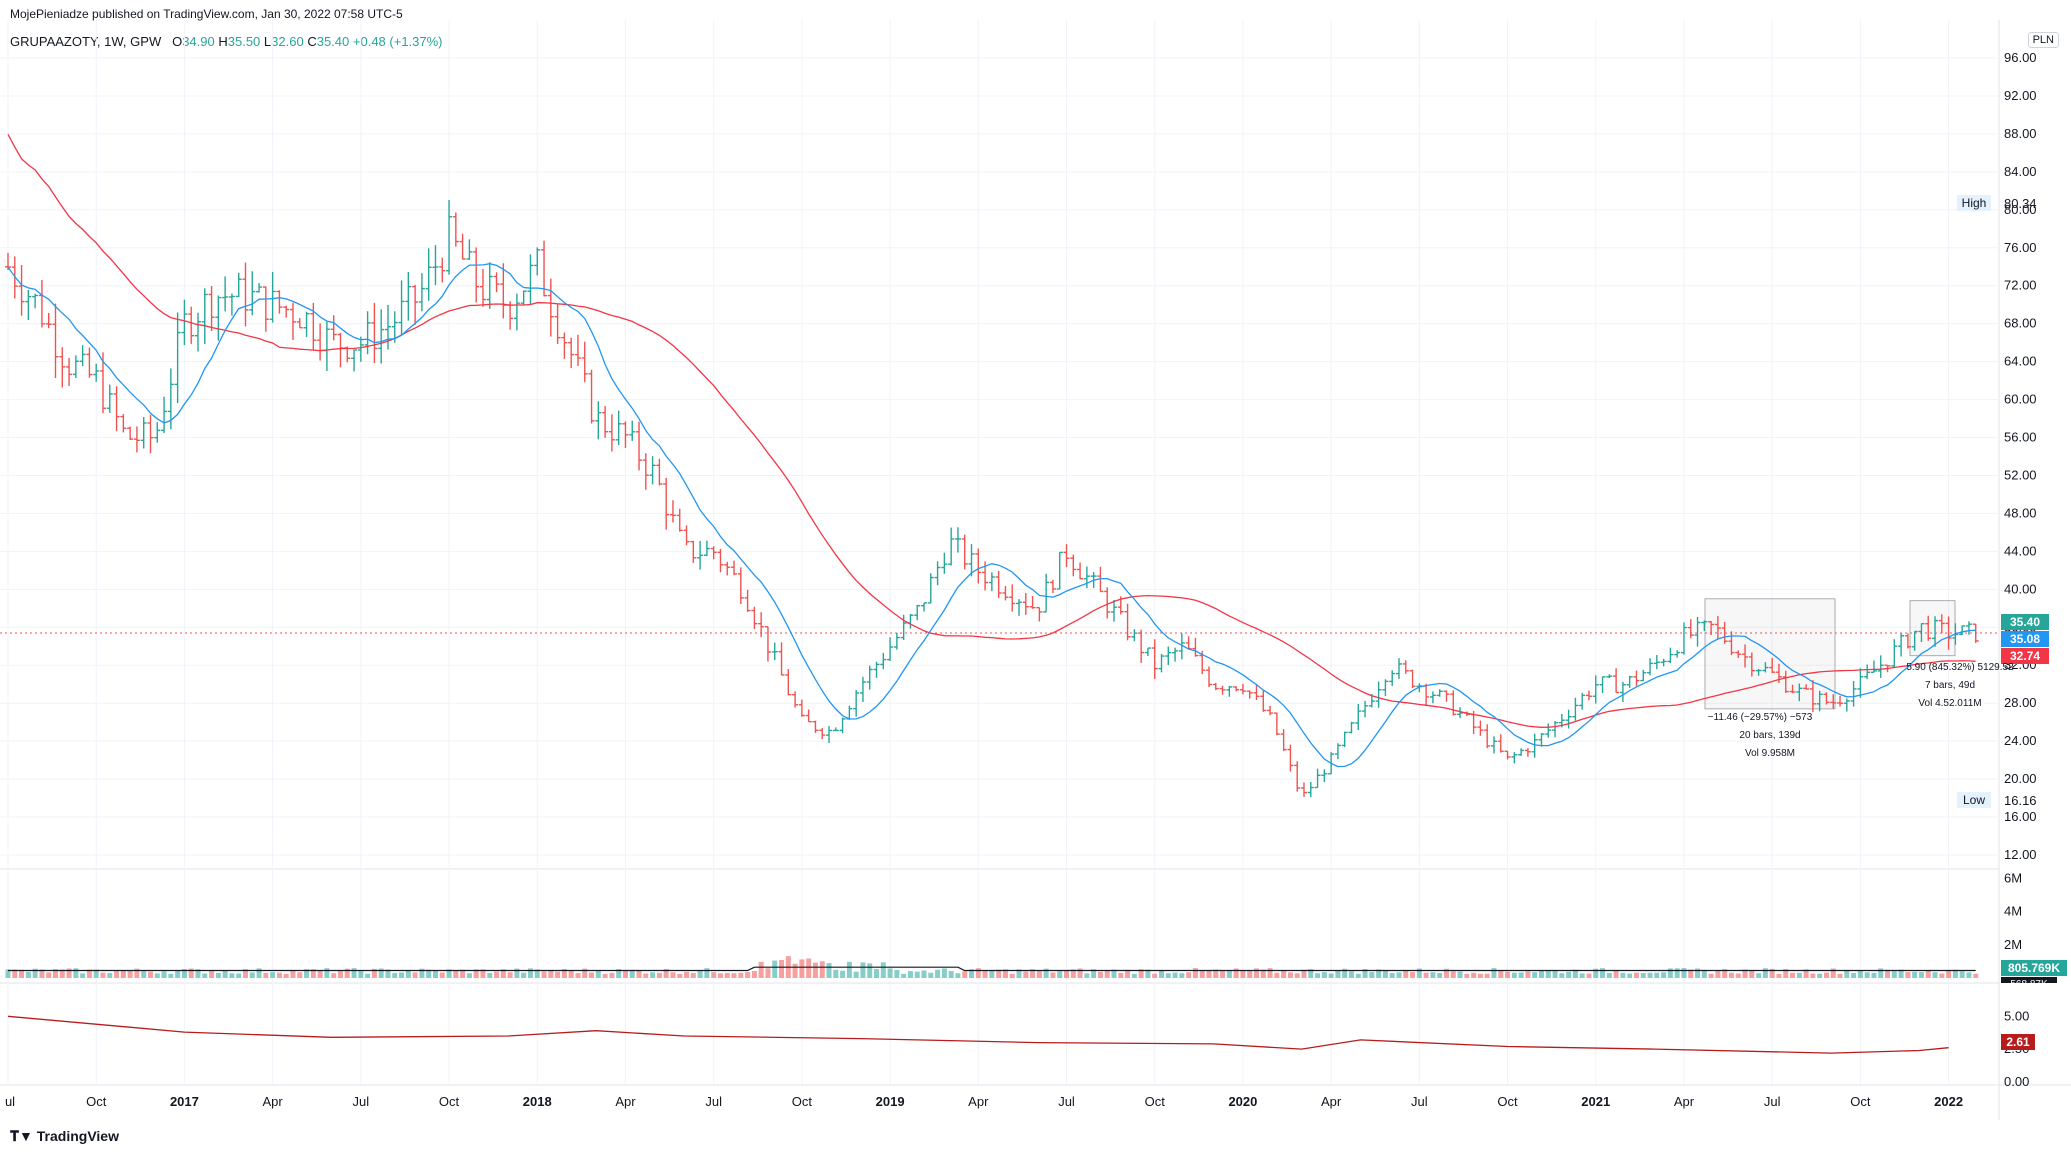 Image resolution: width=2071 pixels, height=1152 pixels. What do you see at coordinates (198, 41) in the screenshot?
I see `legend-open: 34.90` at bounding box center [198, 41].